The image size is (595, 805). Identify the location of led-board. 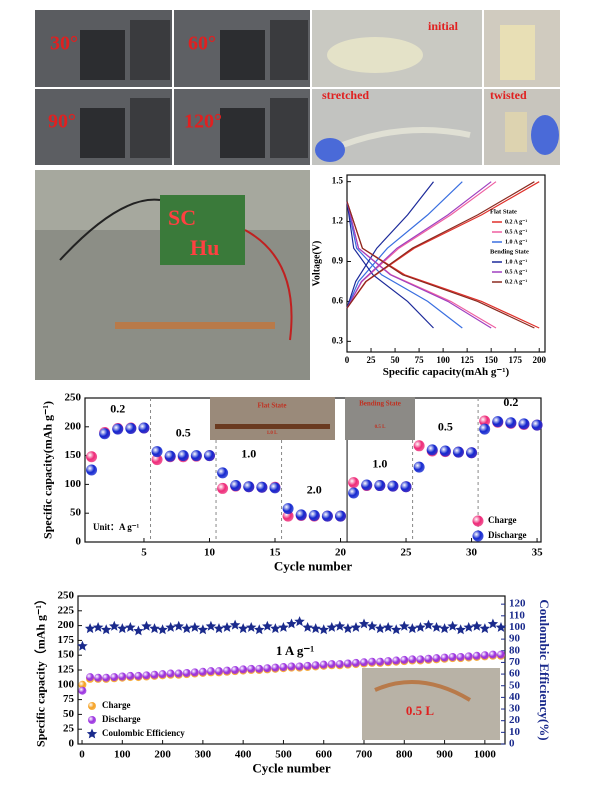
(202, 230).